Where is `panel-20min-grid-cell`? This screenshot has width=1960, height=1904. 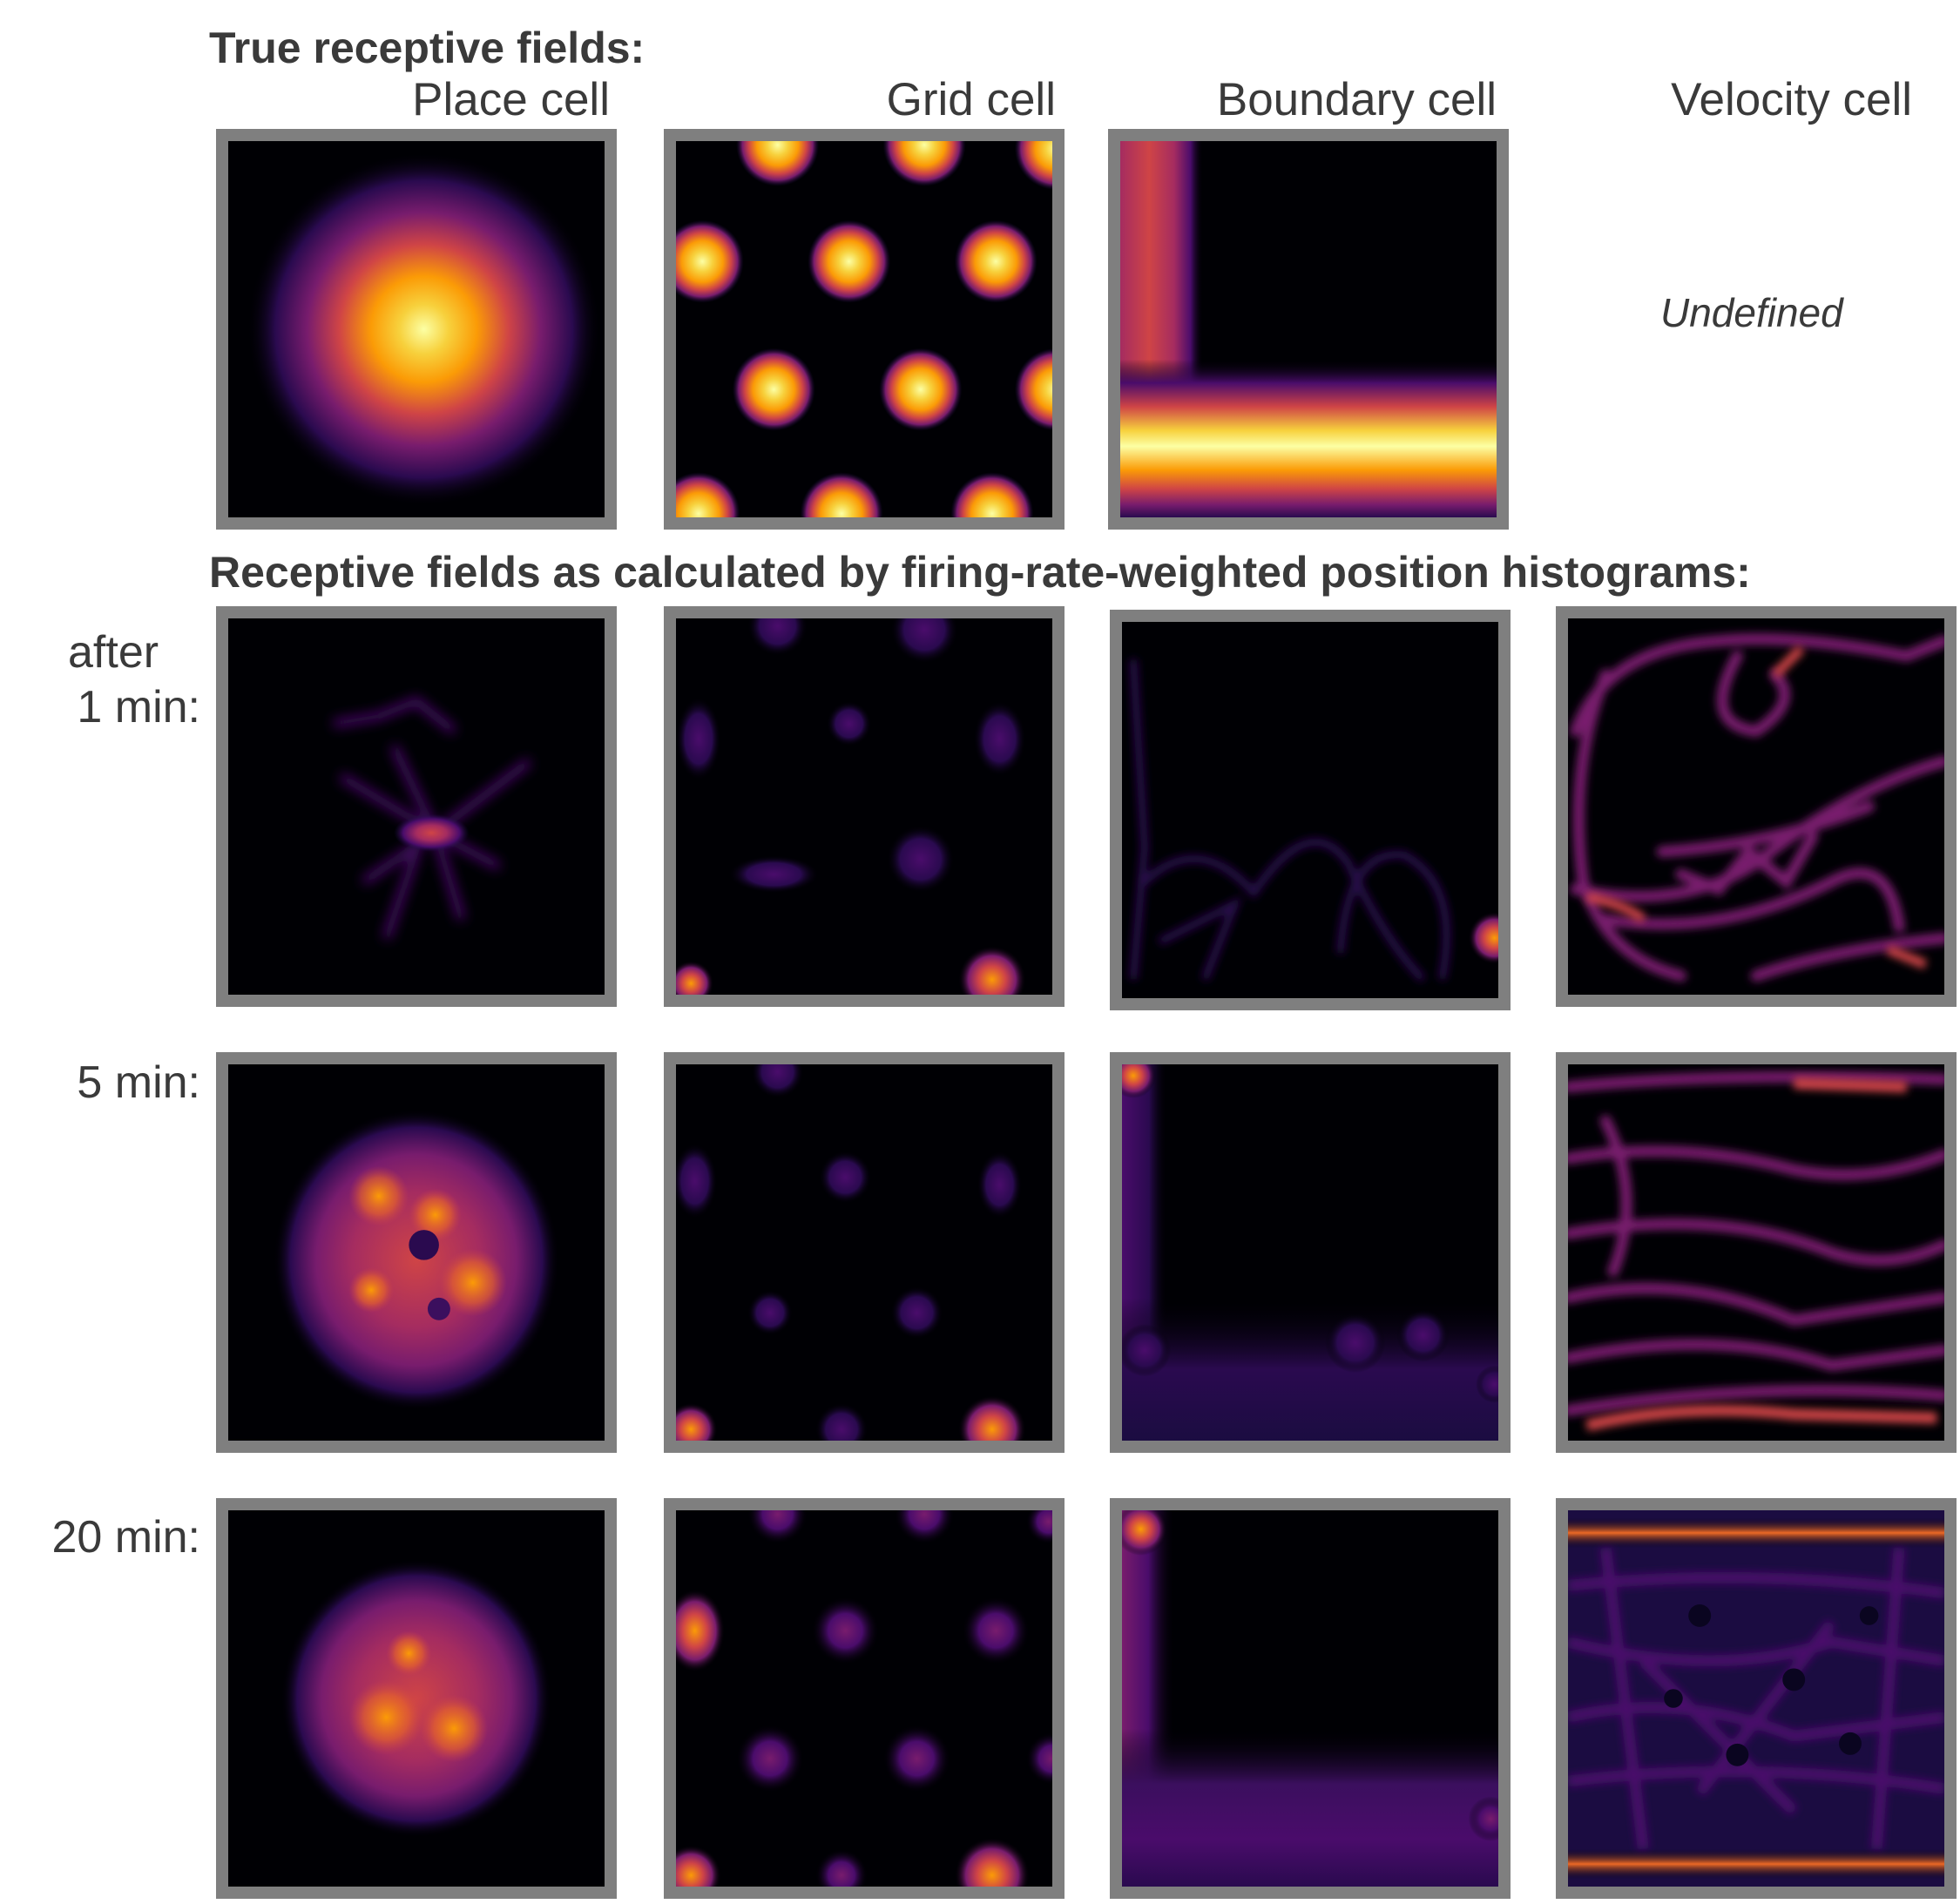 panel-20min-grid-cell is located at coordinates (864, 1698).